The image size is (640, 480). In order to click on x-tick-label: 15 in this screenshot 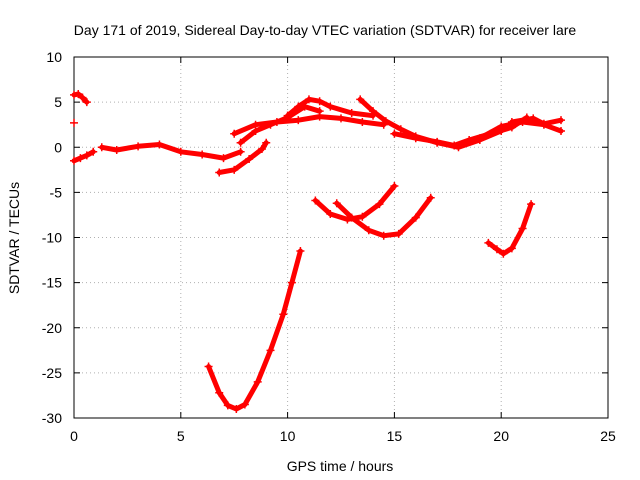, I will do `click(395, 436)`.